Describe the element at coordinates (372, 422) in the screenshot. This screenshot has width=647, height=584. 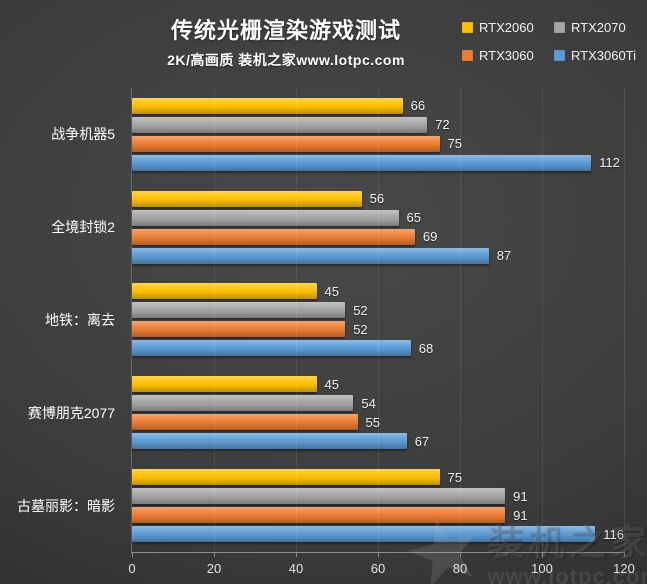
I see `value-label: 55` at that location.